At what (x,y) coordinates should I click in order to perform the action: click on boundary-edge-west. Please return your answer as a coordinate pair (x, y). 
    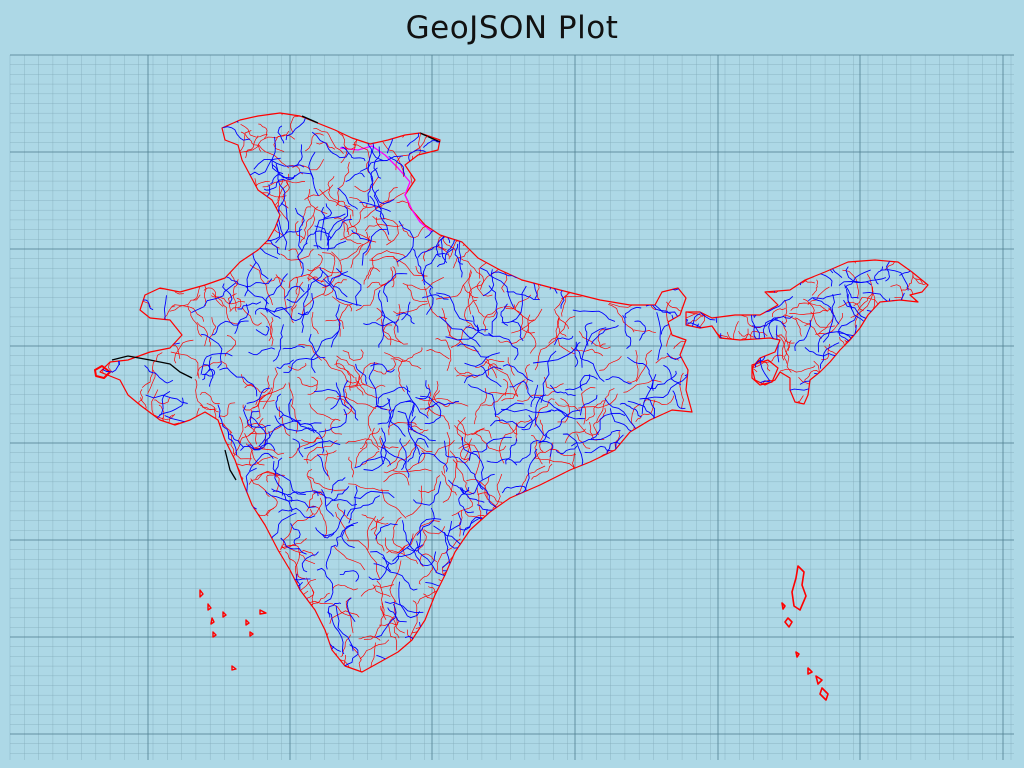
    Looking at the image, I should click on (152, 367).